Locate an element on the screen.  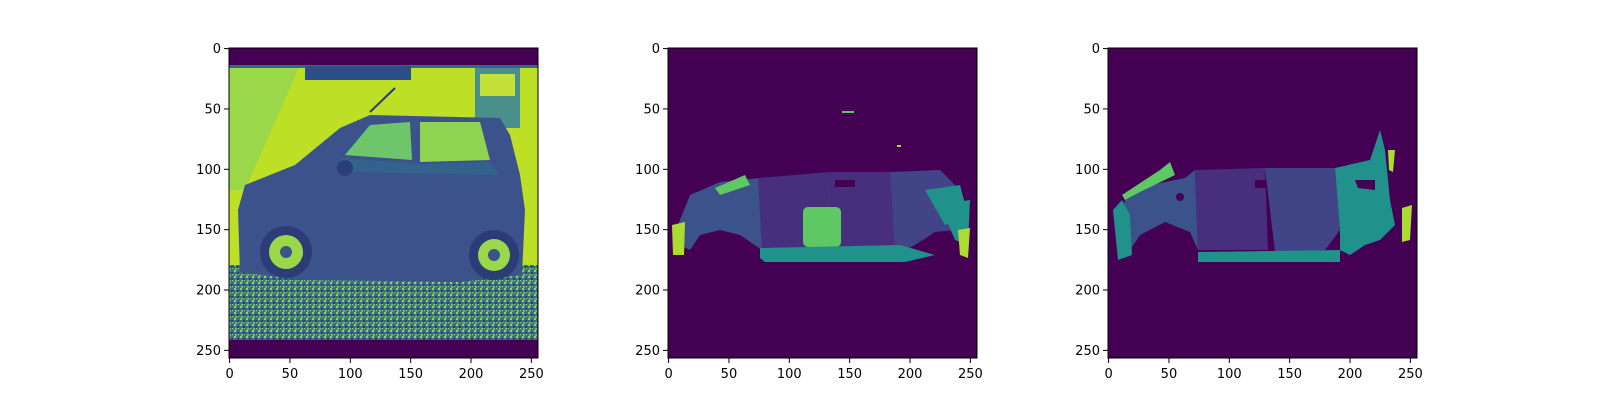
prediction-mask-area is located at coordinates (822, 203).